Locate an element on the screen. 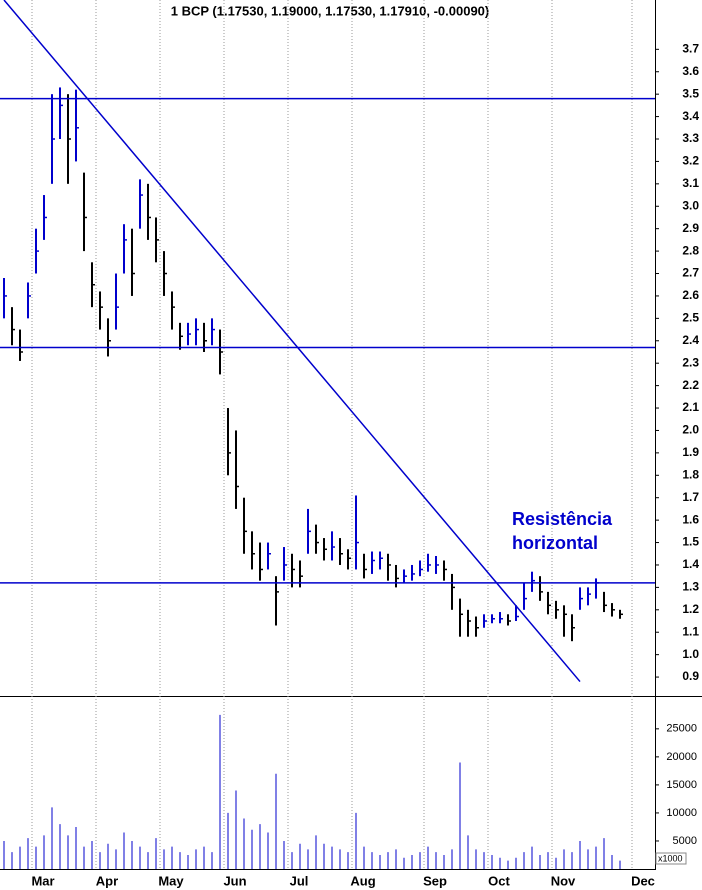 The image size is (702, 890). y-tick-label: 2.4 is located at coordinates (690, 340).